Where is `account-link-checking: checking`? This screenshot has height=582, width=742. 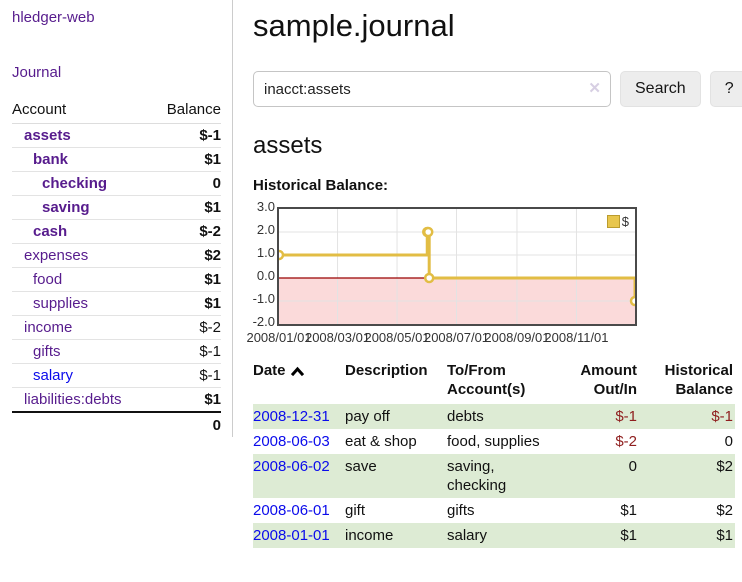 account-link-checking: checking is located at coordinates (75, 183).